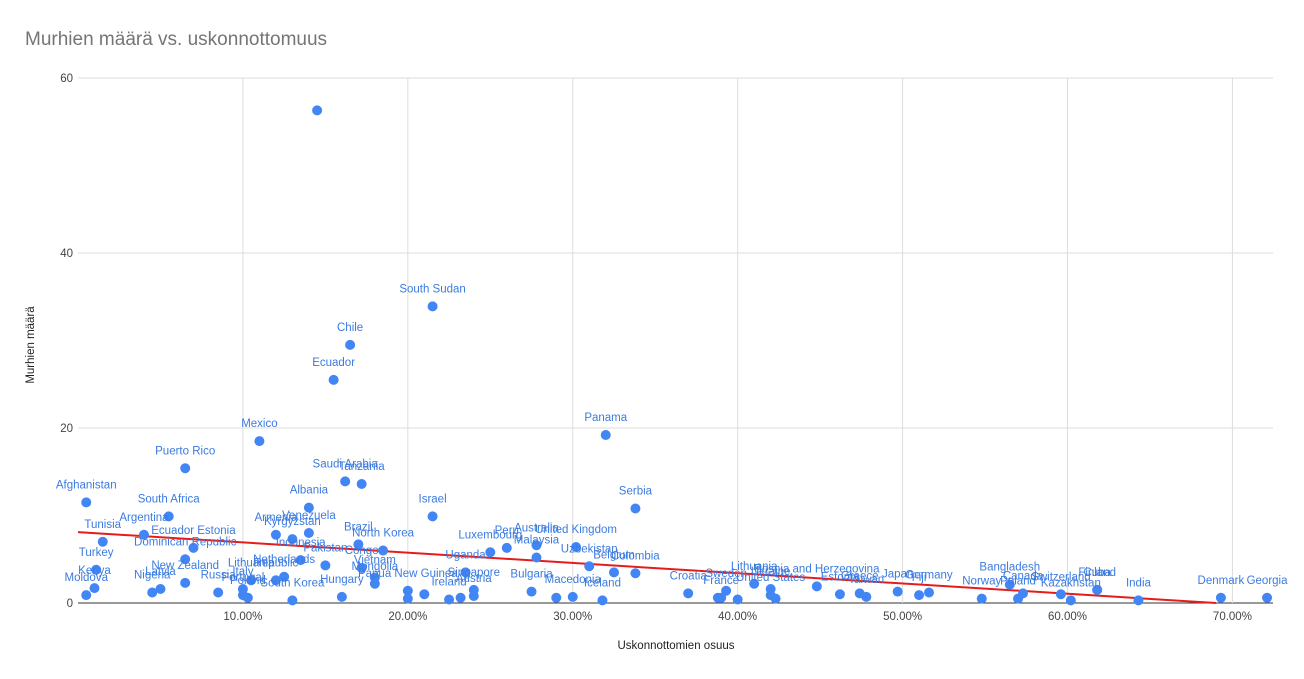 This screenshot has width=1304, height=679. What do you see at coordinates (333, 363) in the screenshot?
I see `data-label: Ecuador` at bounding box center [333, 363].